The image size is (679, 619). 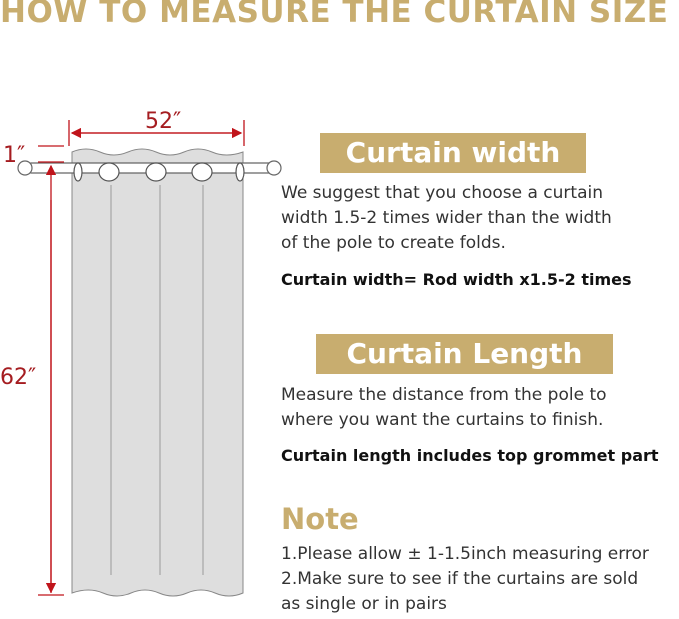 What do you see at coordinates (470, 455) in the screenshot?
I see `length-formula: Curtain length includes top grommet part` at bounding box center [470, 455].